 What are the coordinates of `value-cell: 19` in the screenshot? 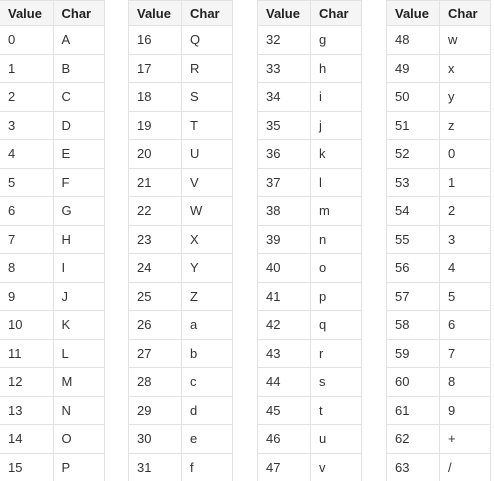 It's located at (155, 125).